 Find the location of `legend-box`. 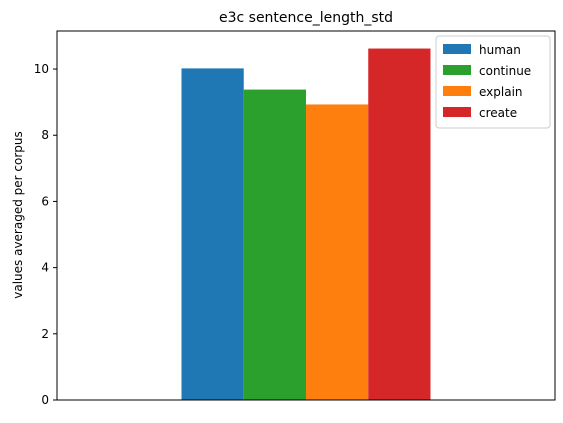

legend-box is located at coordinates (493, 82).